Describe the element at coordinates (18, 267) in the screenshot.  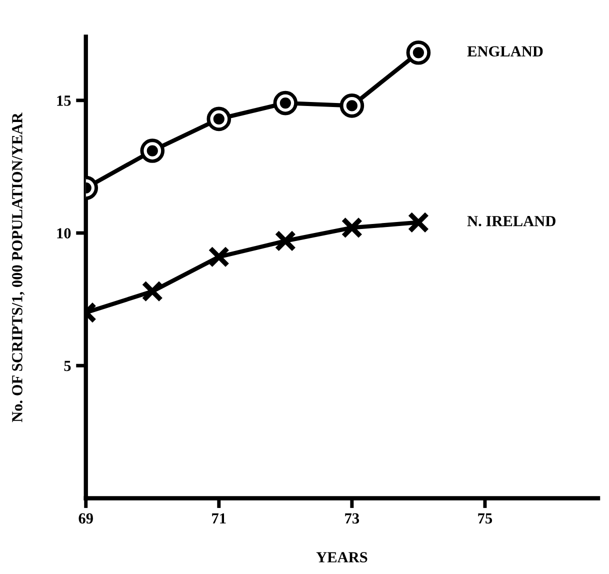
I see `y-axis-title: No. OF SCRIPTS/1, 000 POPULATION/YEAR` at that location.